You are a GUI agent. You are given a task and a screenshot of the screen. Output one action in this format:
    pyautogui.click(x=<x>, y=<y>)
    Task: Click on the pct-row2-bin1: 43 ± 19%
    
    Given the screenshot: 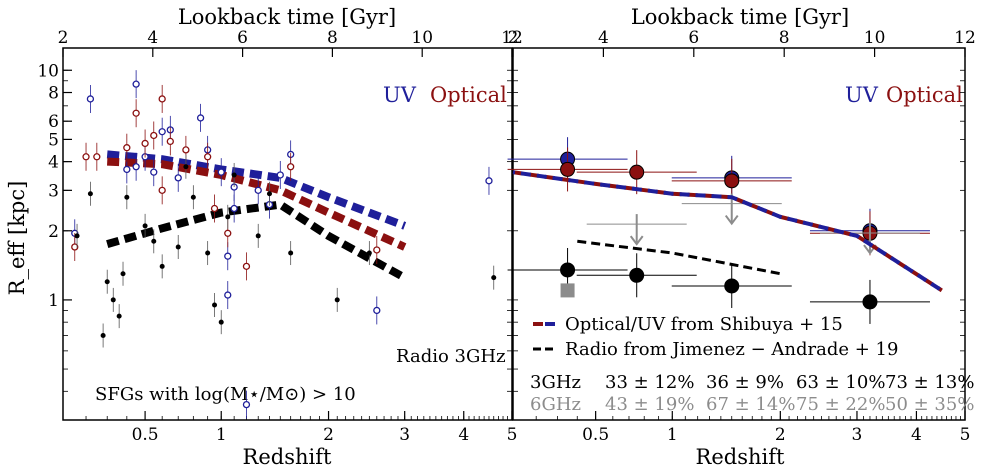 What is the action you would take?
    pyautogui.click(x=649, y=404)
    